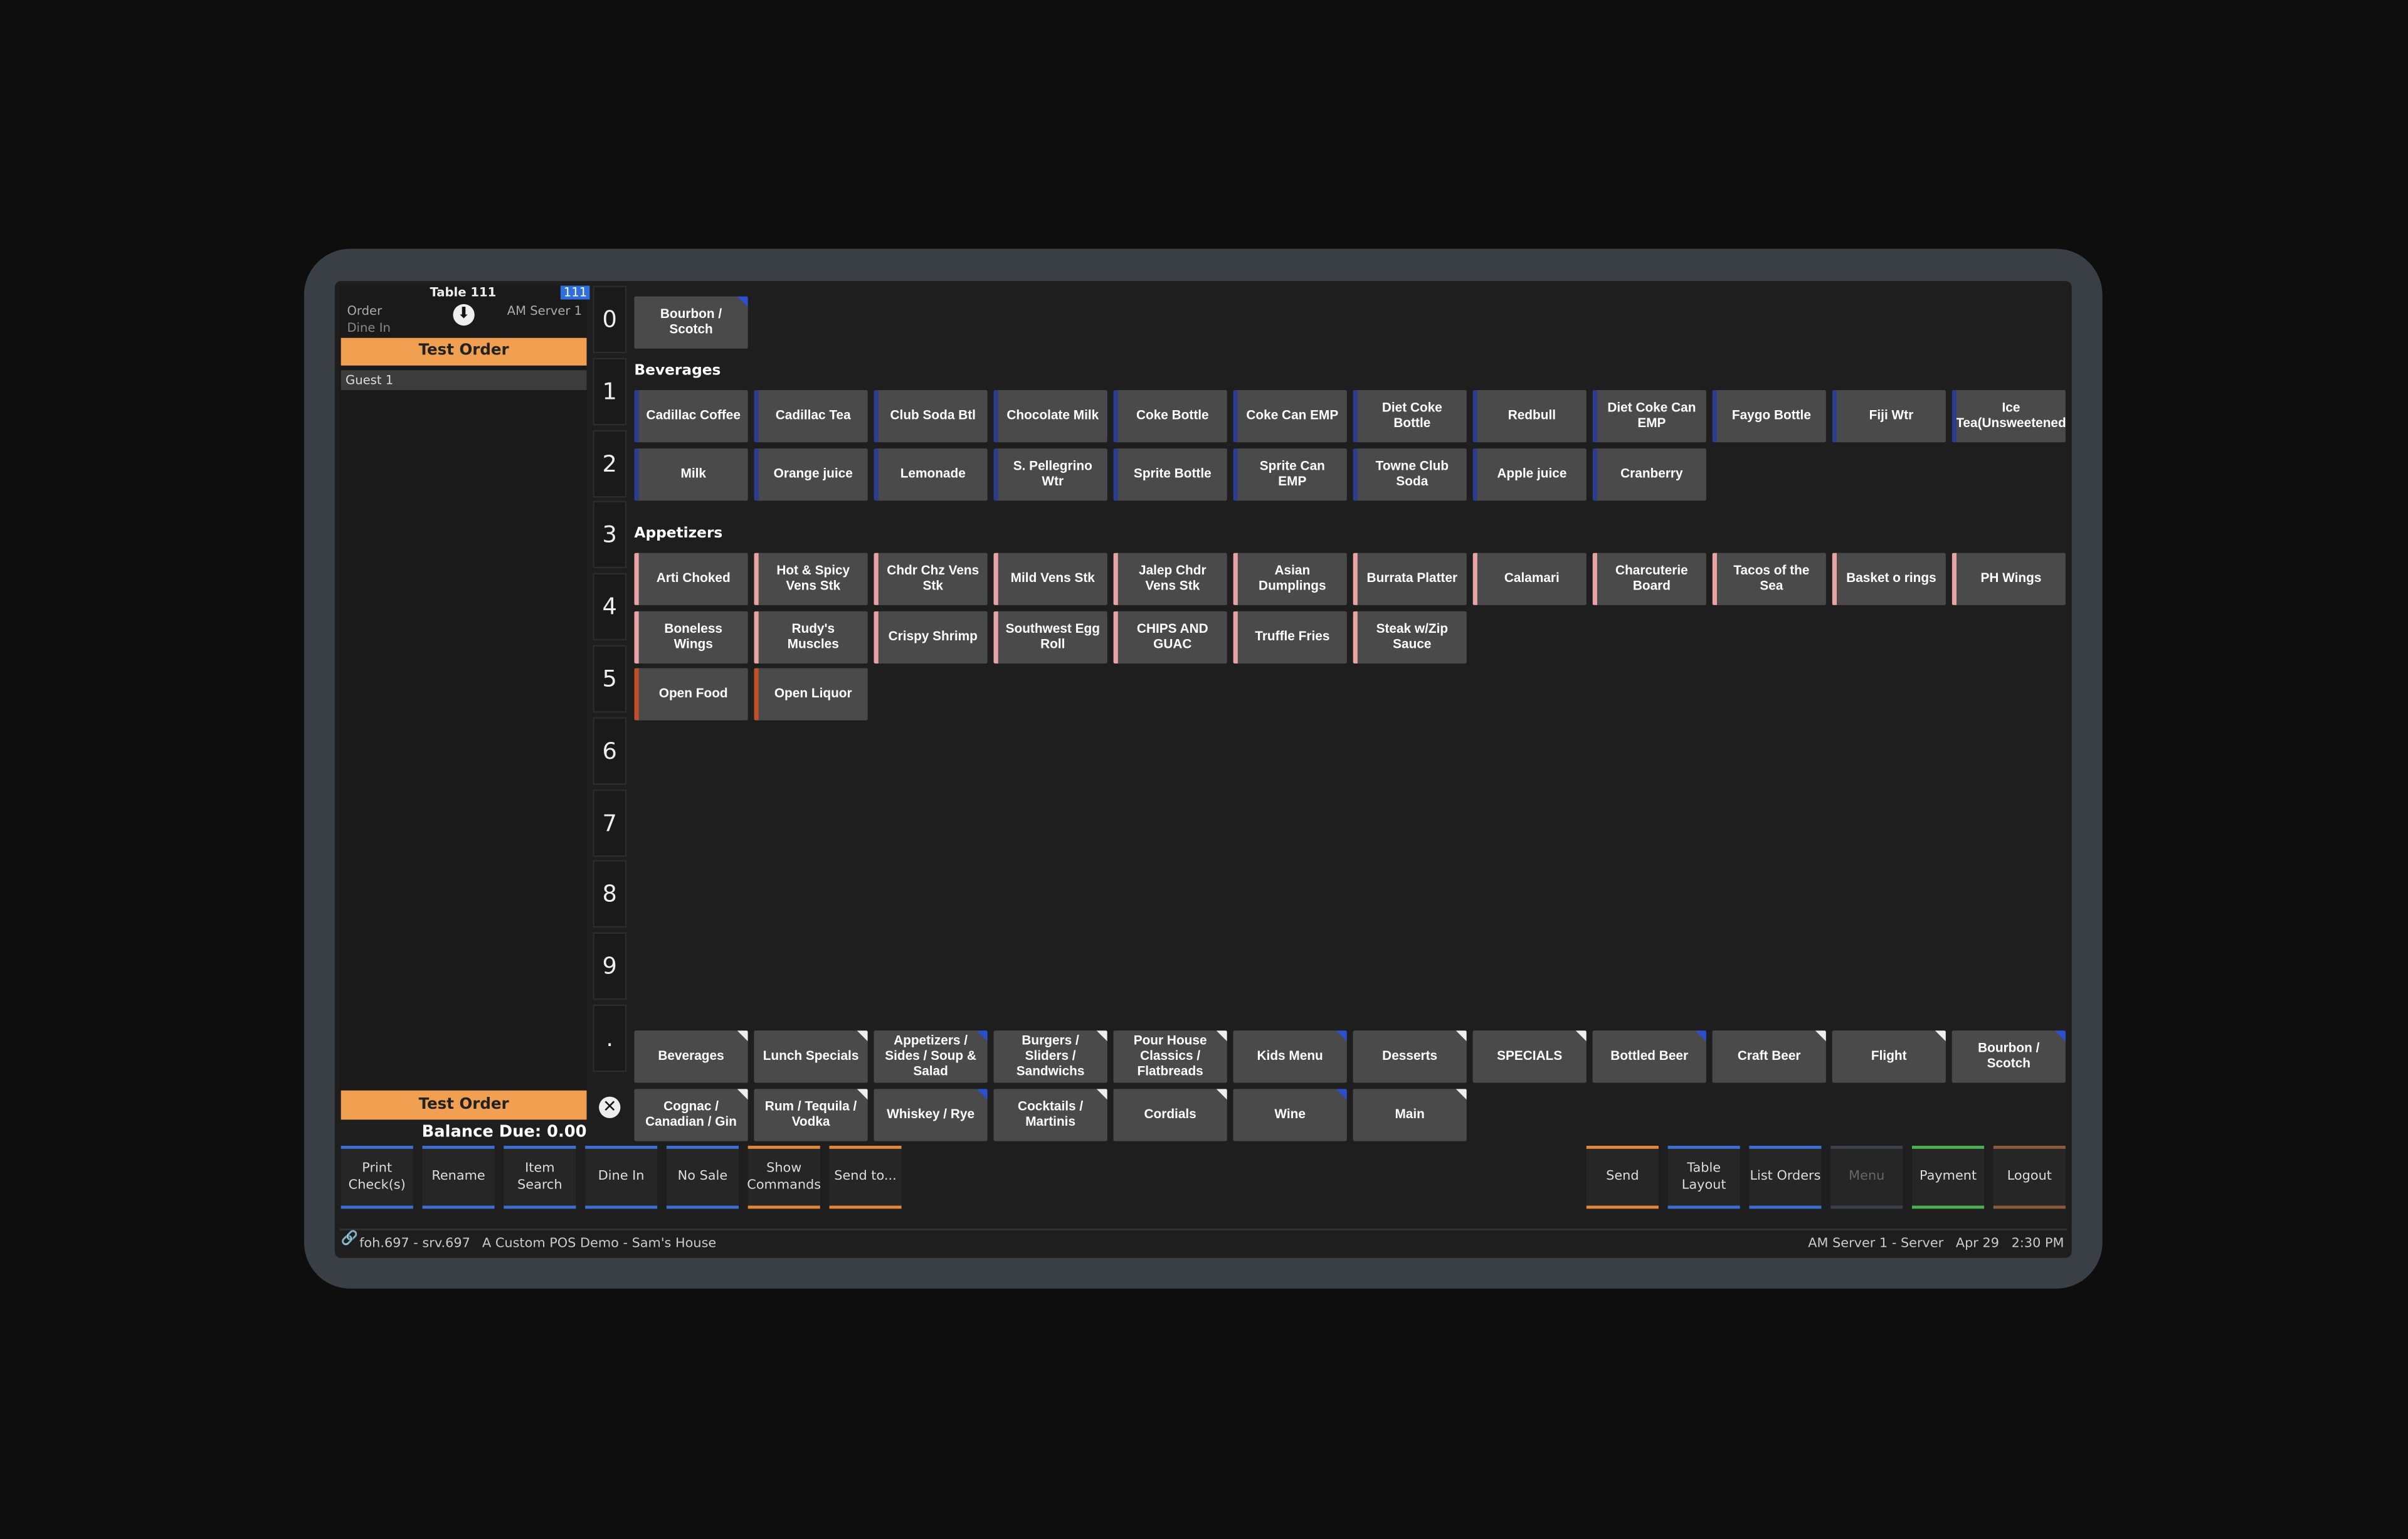 This screenshot has width=2408, height=1539. What do you see at coordinates (610, 535) in the screenshot?
I see `numpad-key: 3` at bounding box center [610, 535].